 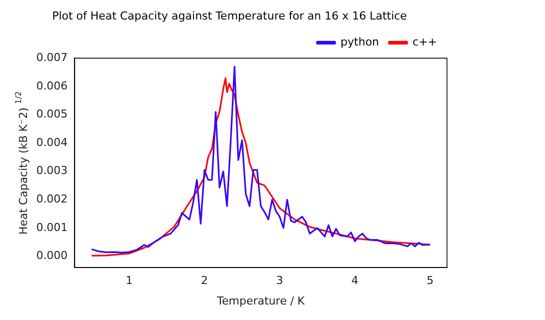 I want to click on y-tick-label: 0.006, so click(x=52, y=85).